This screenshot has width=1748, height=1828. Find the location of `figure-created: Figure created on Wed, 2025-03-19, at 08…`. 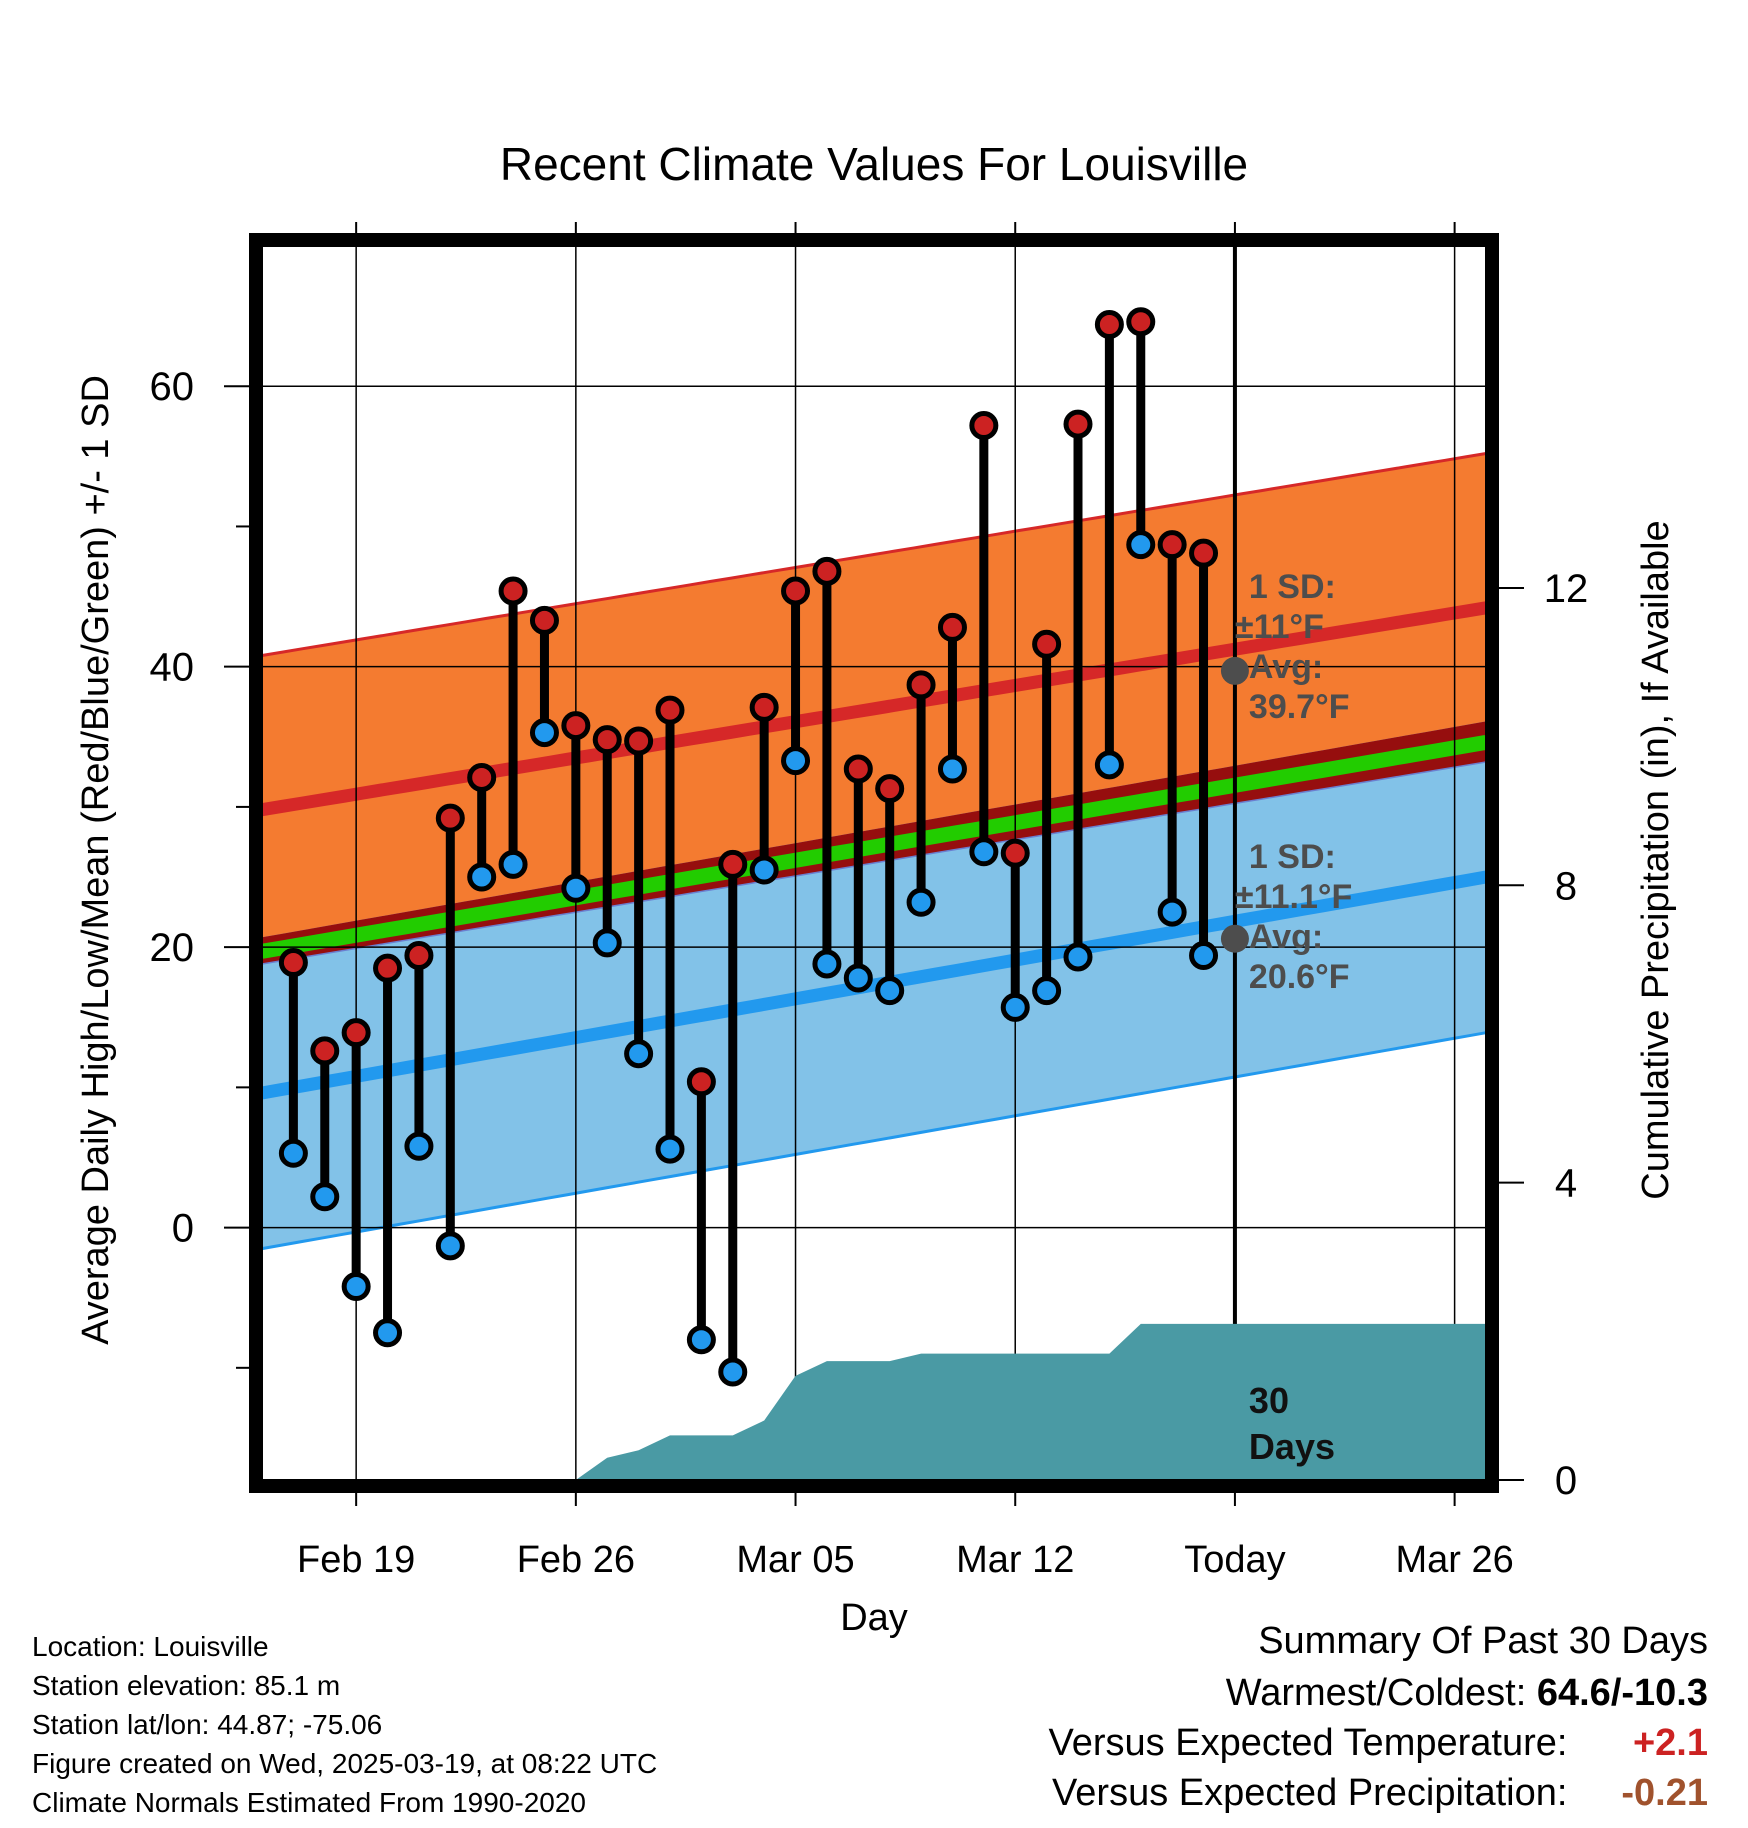

figure-created: Figure created on Wed, 2025-03-19, at 08… is located at coordinates (345, 1763).